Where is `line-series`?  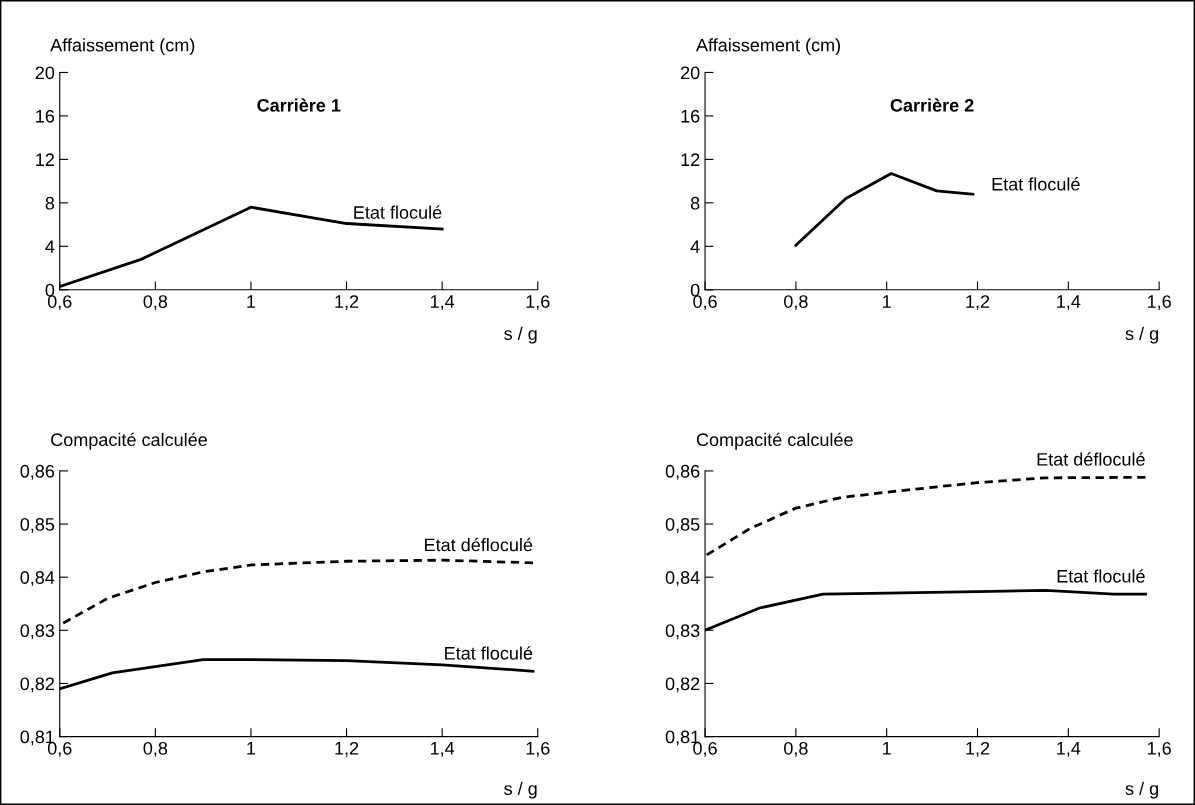
line-series is located at coordinates (884, 209).